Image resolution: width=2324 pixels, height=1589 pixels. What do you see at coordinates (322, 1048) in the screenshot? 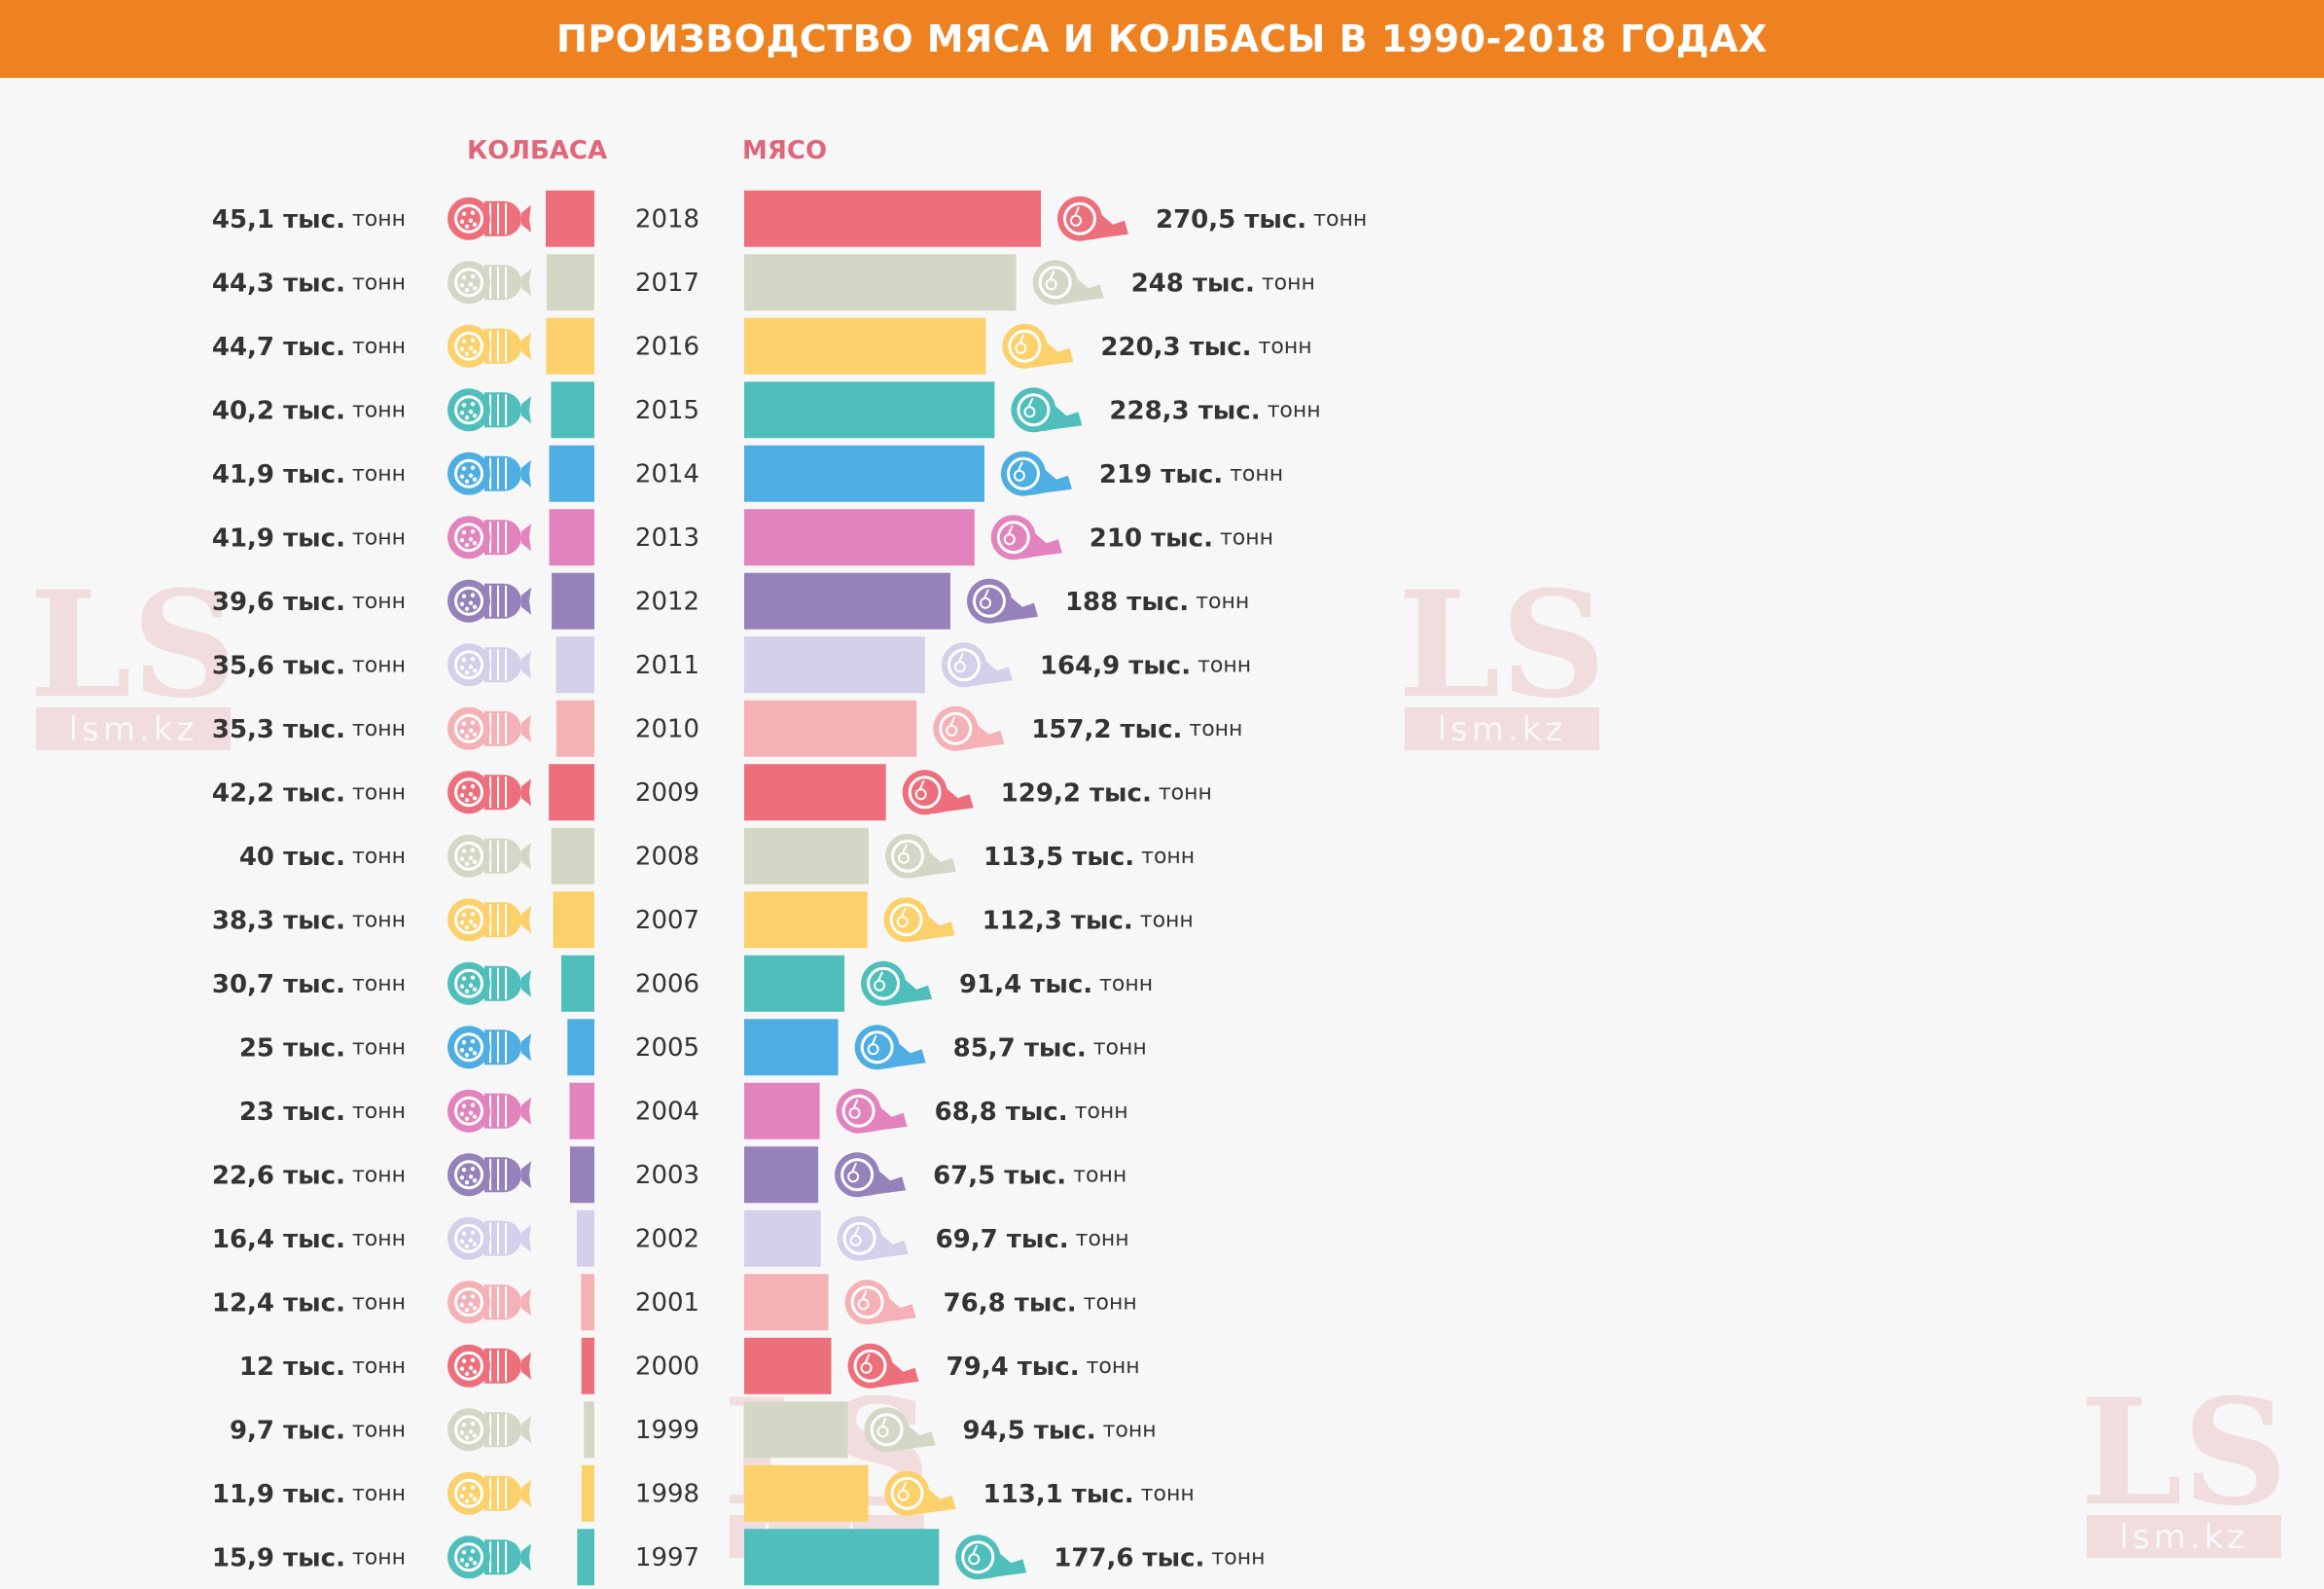
I see `sausage-value-label: 25 тыс. тонн` at bounding box center [322, 1048].